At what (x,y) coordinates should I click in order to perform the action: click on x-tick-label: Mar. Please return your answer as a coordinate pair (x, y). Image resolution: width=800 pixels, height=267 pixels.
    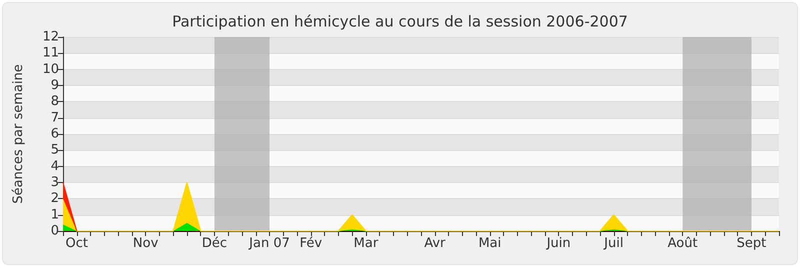
    Looking at the image, I should click on (366, 243).